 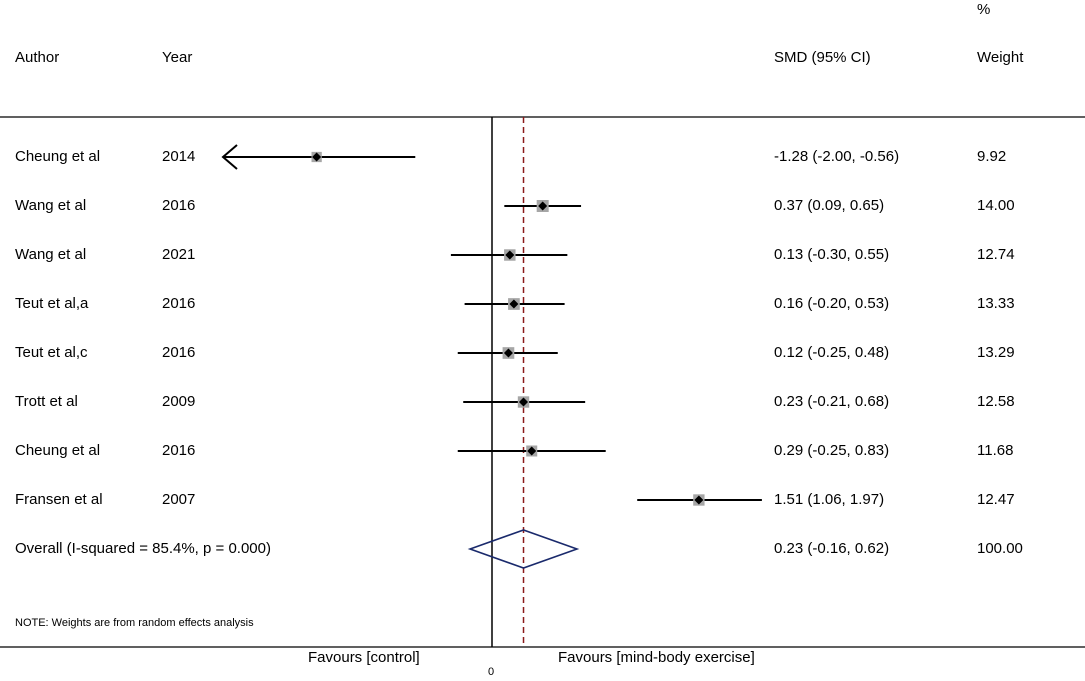 What do you see at coordinates (46, 401) in the screenshot?
I see `study-author: Trott et al` at bounding box center [46, 401].